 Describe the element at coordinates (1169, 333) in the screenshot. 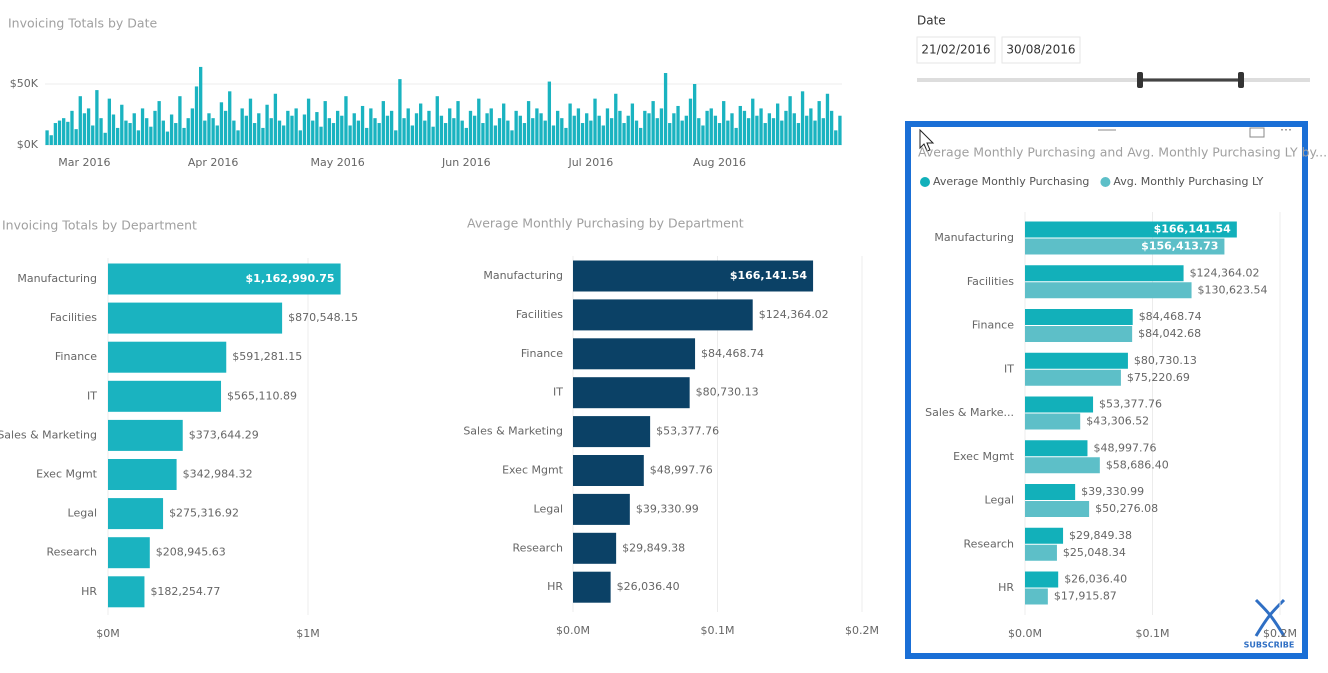

I see `data-label: $84,042.68` at that location.